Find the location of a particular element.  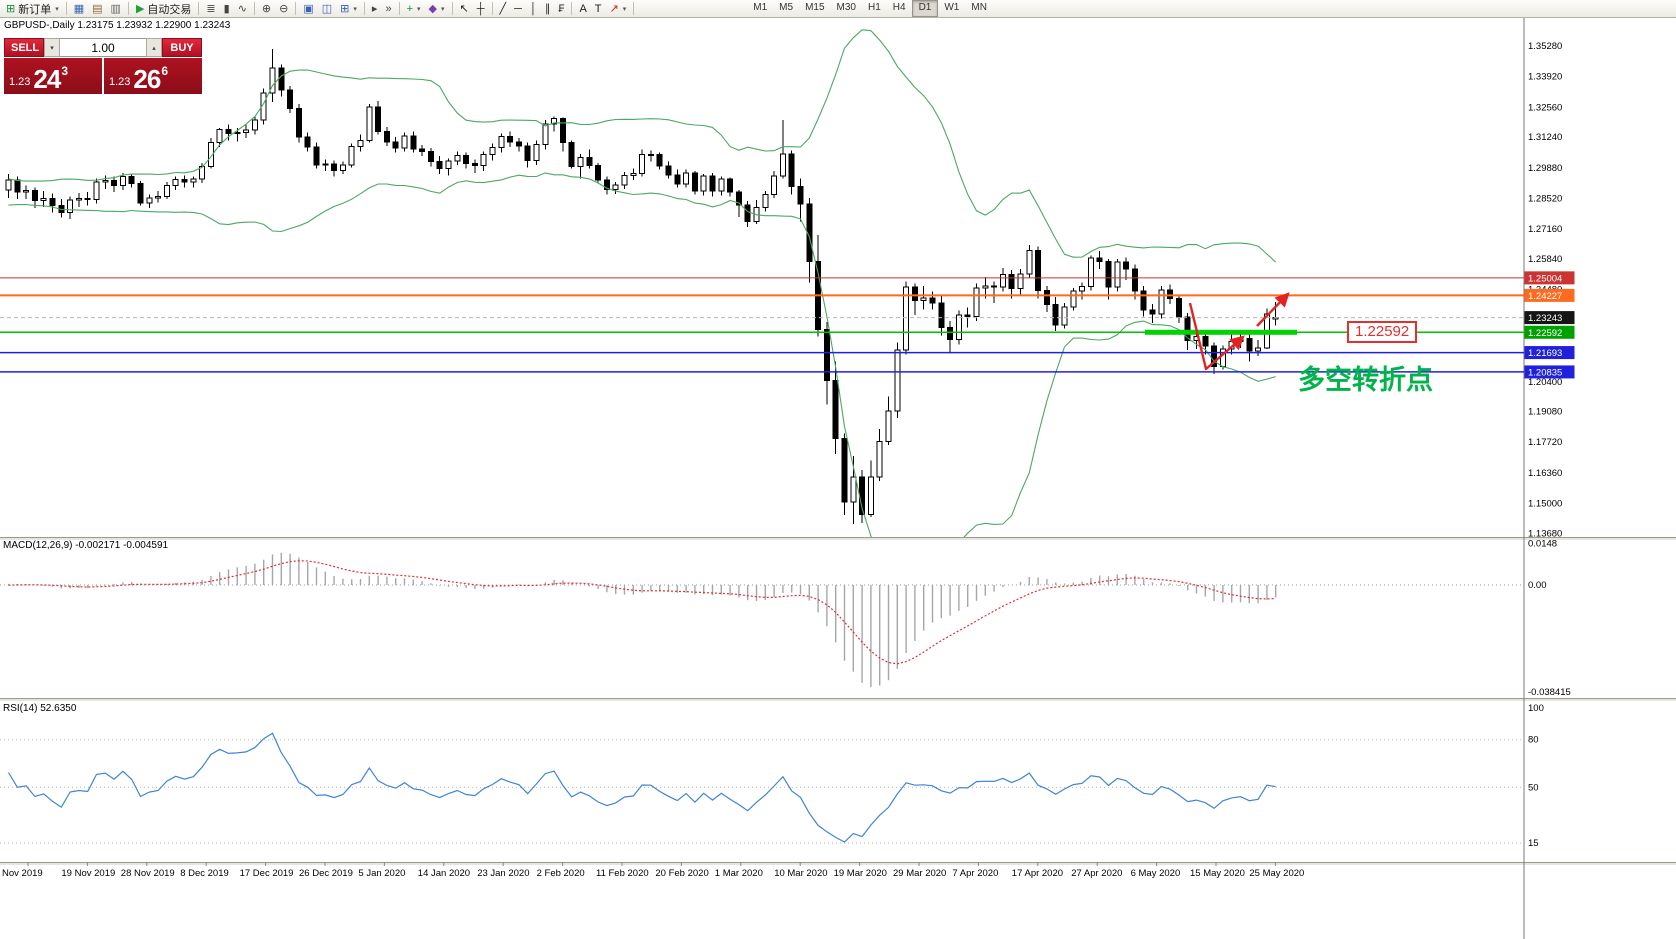

timeframe-w1-button: W1 is located at coordinates (952, 7).